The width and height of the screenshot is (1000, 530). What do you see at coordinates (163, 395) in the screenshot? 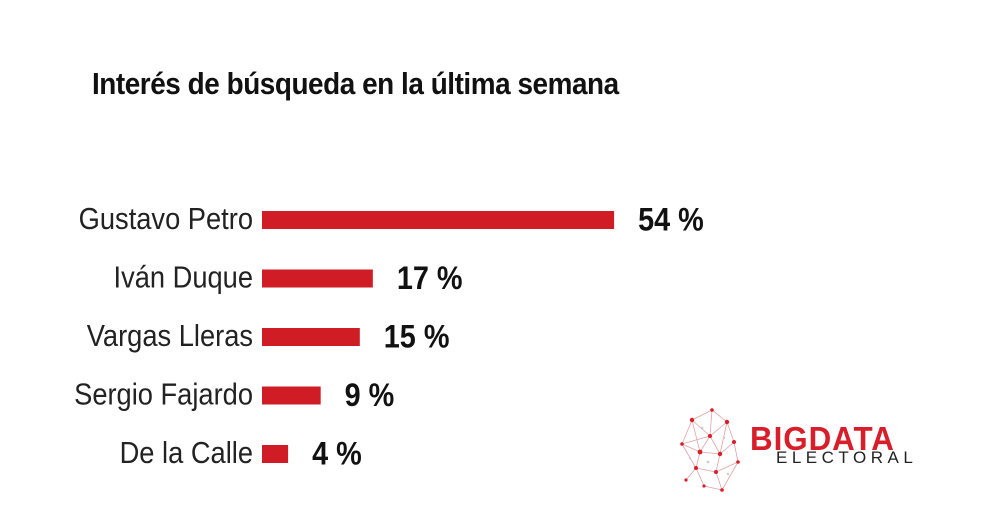
I see `category-label: Sergio Fajardo` at bounding box center [163, 395].